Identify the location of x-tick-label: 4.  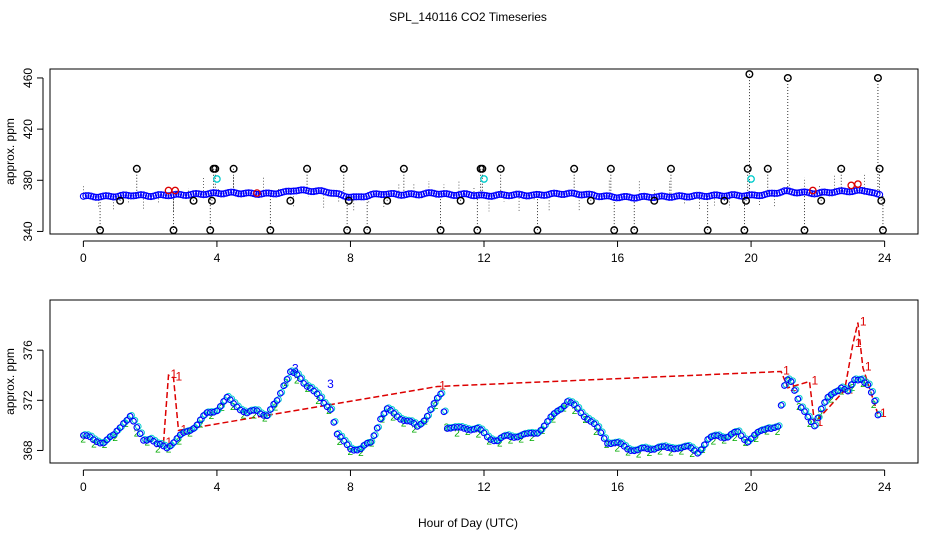
(217, 258).